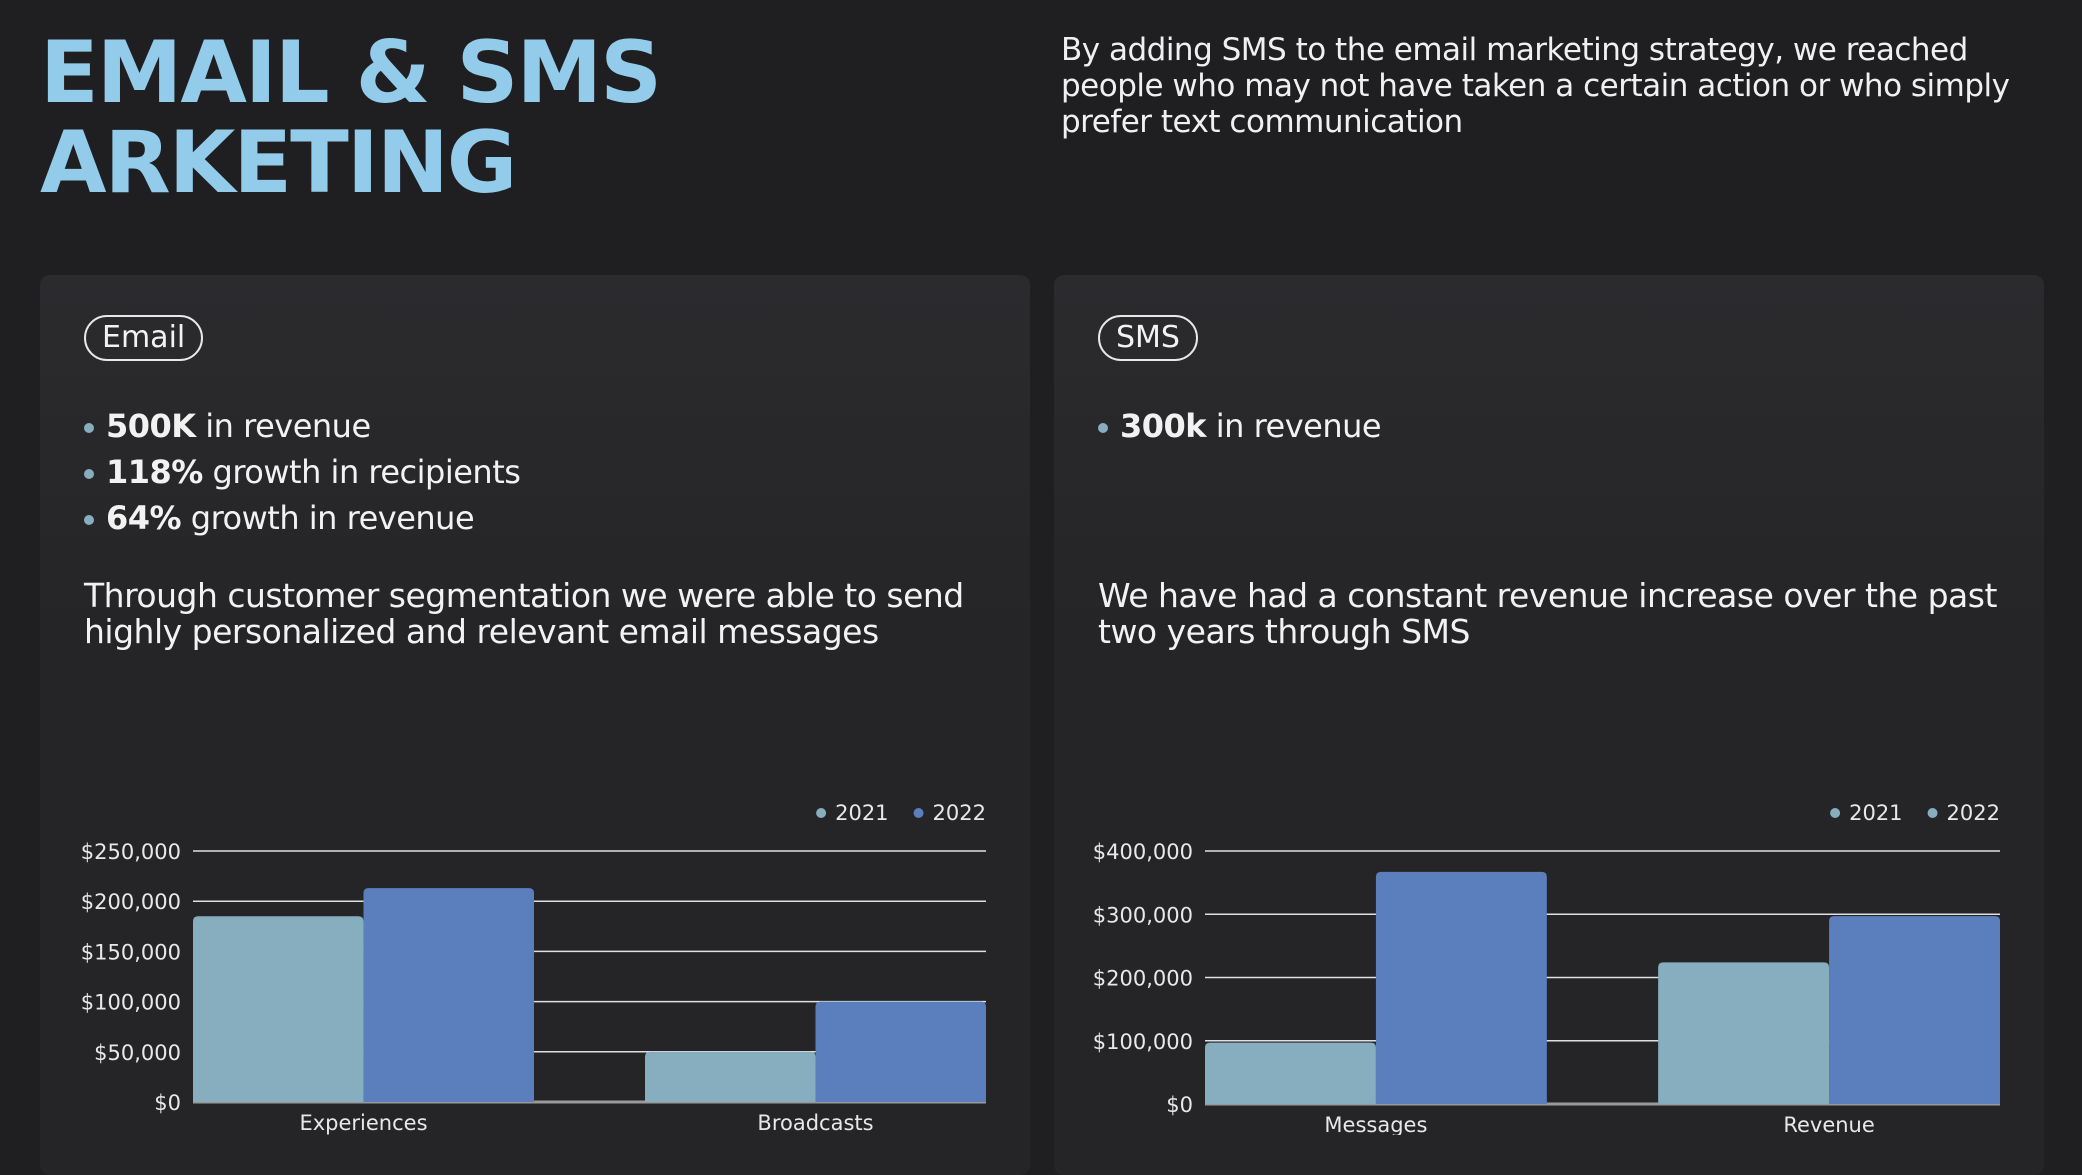  What do you see at coordinates (363, 1123) in the screenshot?
I see `x-tick-label: Experiences` at bounding box center [363, 1123].